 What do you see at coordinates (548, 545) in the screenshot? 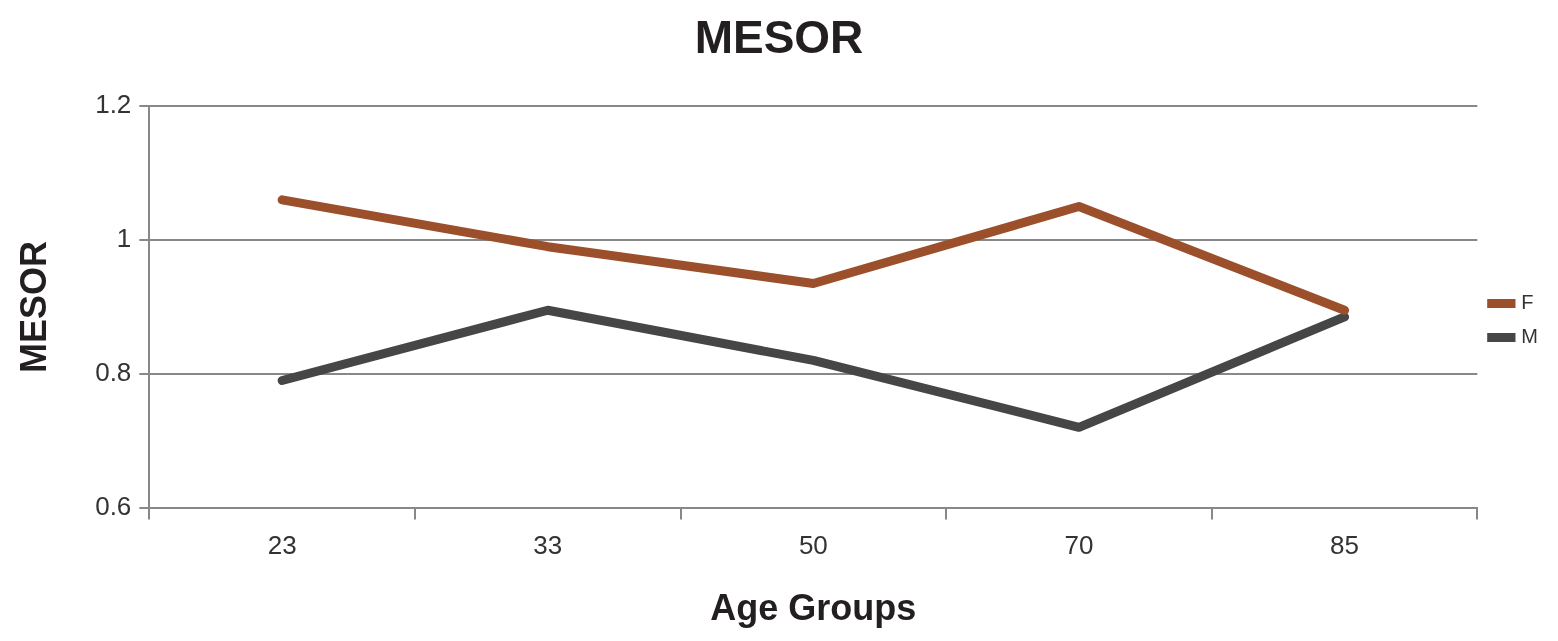
I see `x-tick-label: 33` at bounding box center [548, 545].